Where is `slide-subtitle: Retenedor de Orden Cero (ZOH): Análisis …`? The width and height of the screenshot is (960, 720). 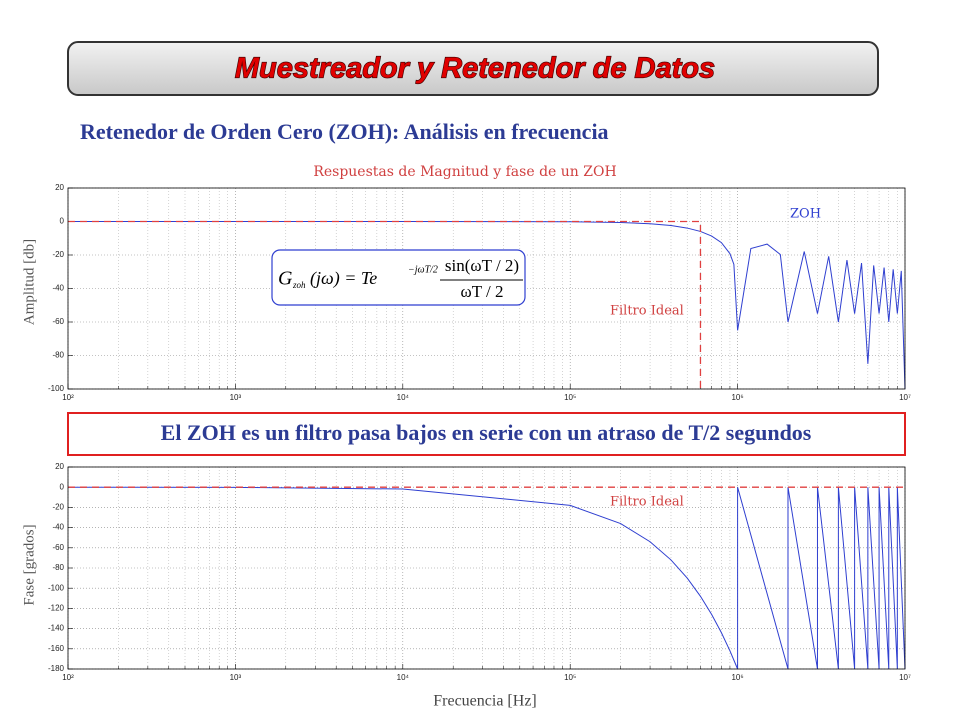
slide-subtitle: Retenedor de Orden Cero (ZOH): Análisis … is located at coordinates (344, 131).